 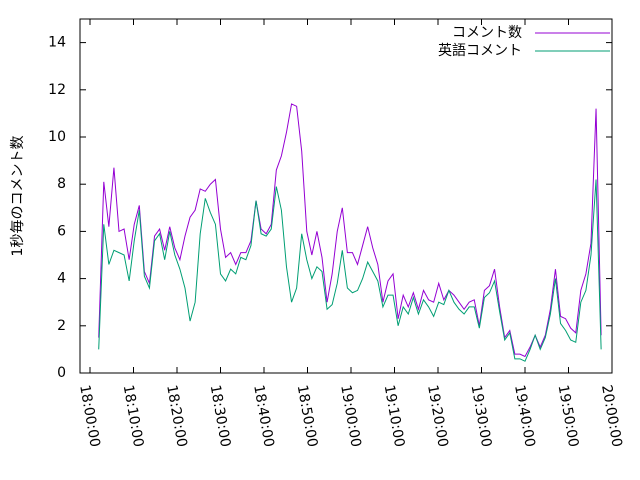 I want to click on y-tick-label: 12, so click(x=57, y=90).